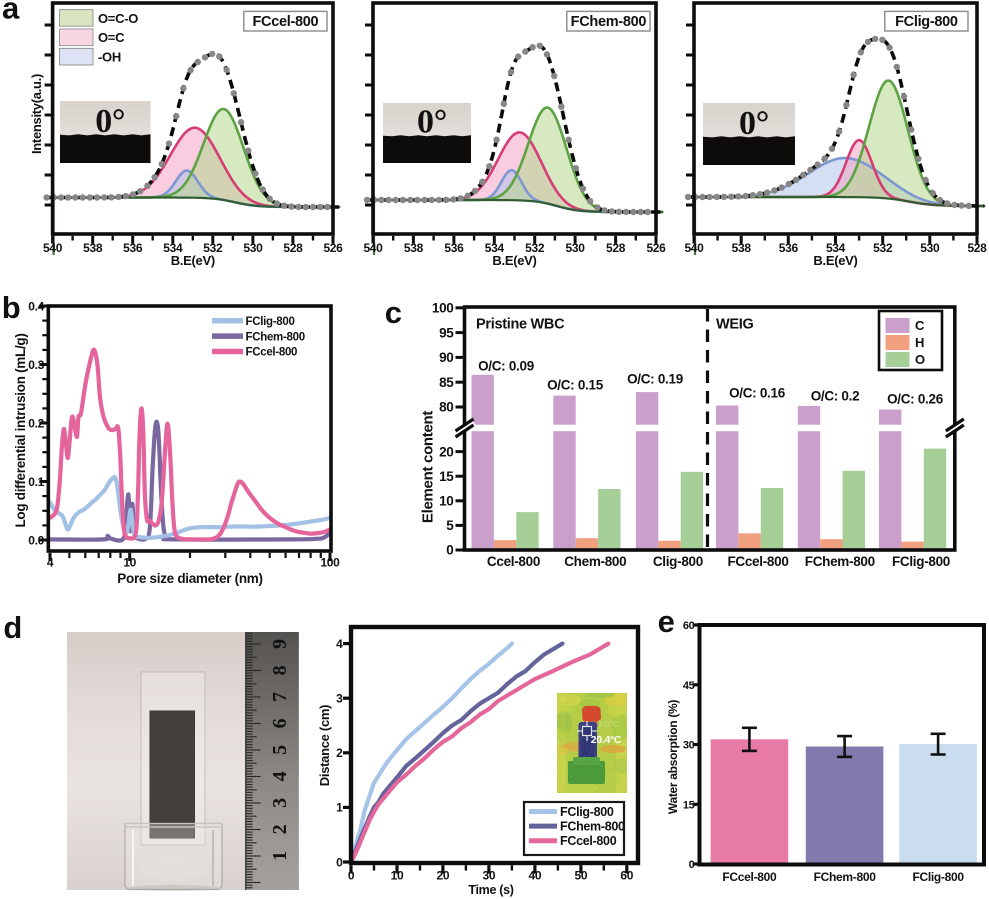 Image resolution: width=989 pixels, height=899 pixels. I want to click on svg-text: c, so click(393, 312).